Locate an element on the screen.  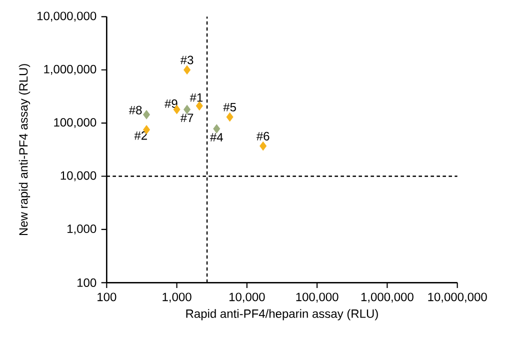
annotation: #1 is located at coordinates (196, 97).